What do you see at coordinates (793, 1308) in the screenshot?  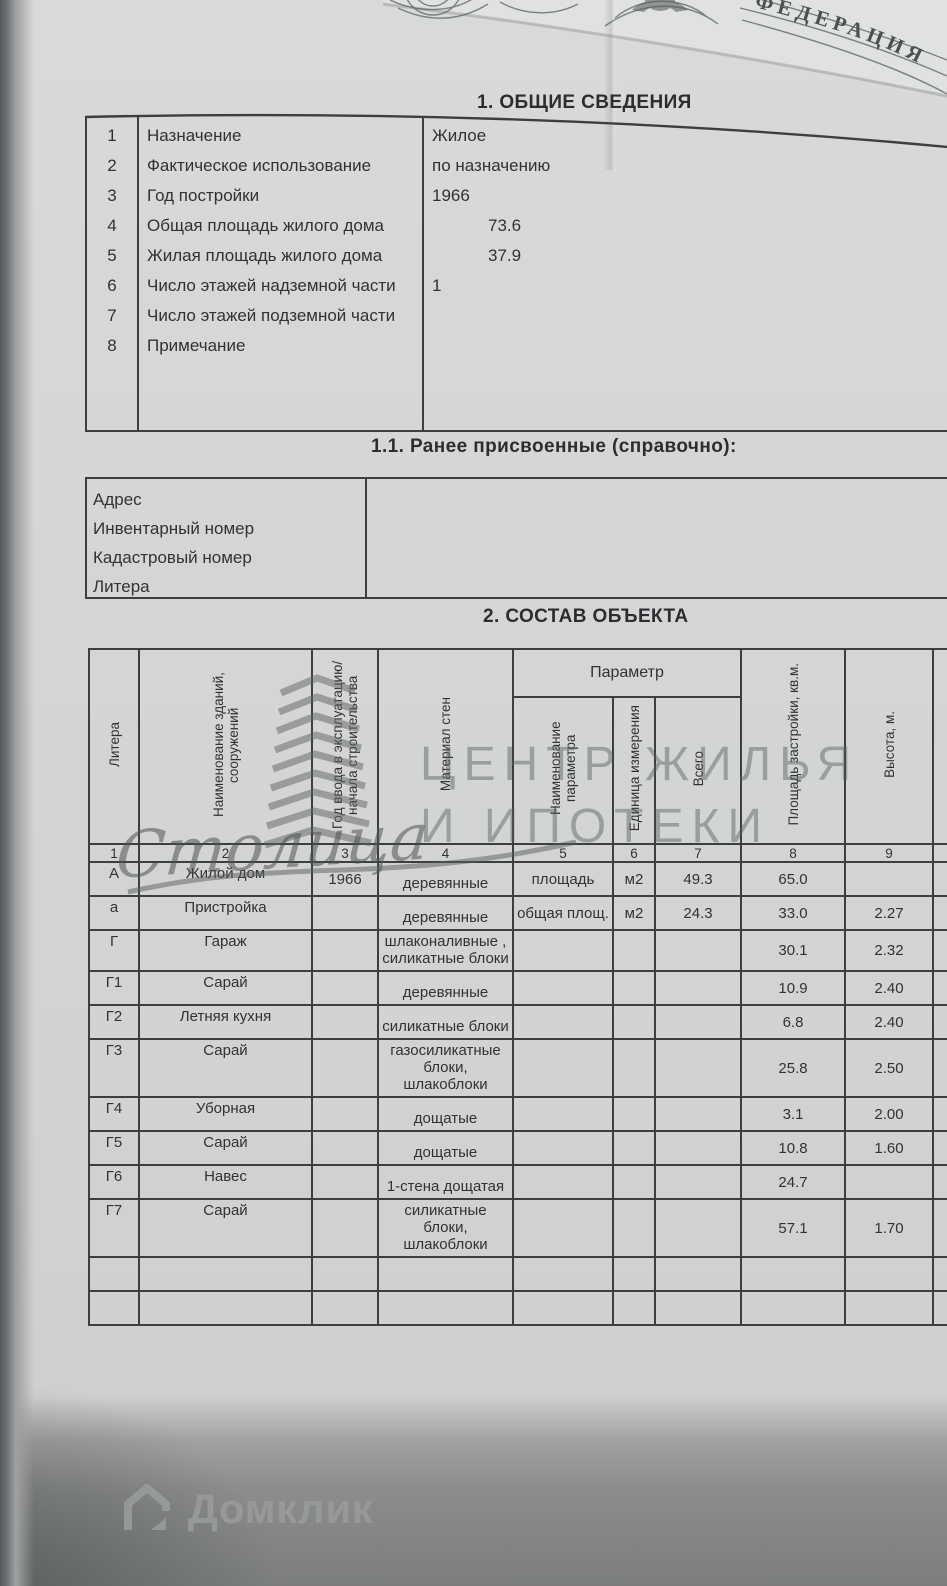 I see `cell-area` at bounding box center [793, 1308].